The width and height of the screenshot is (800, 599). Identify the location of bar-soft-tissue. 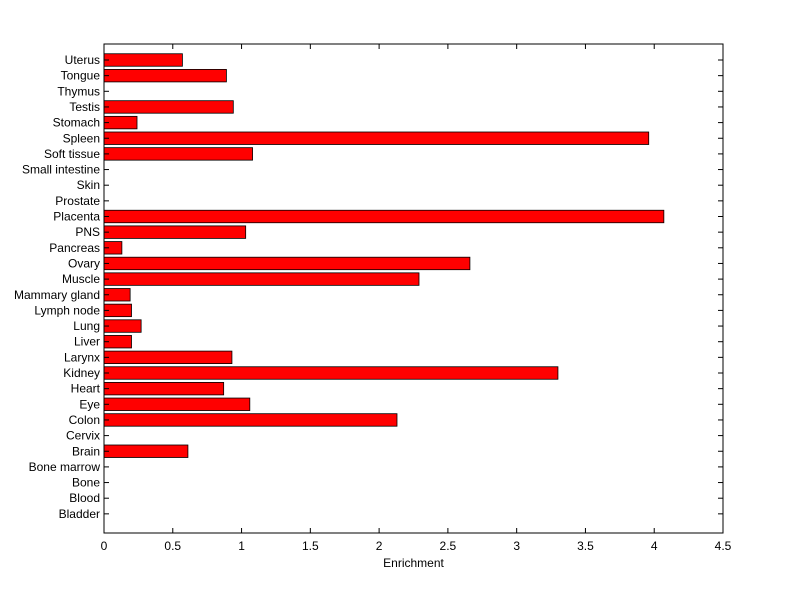
(178, 154).